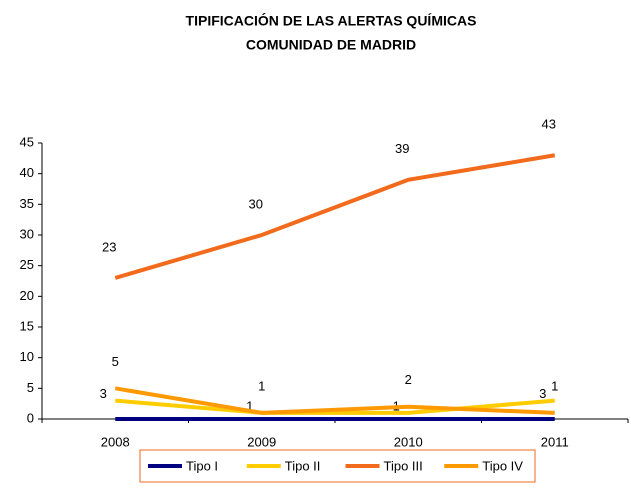  I want to click on chart-title: COMUNIDAD DE MADRID, so click(331, 45).